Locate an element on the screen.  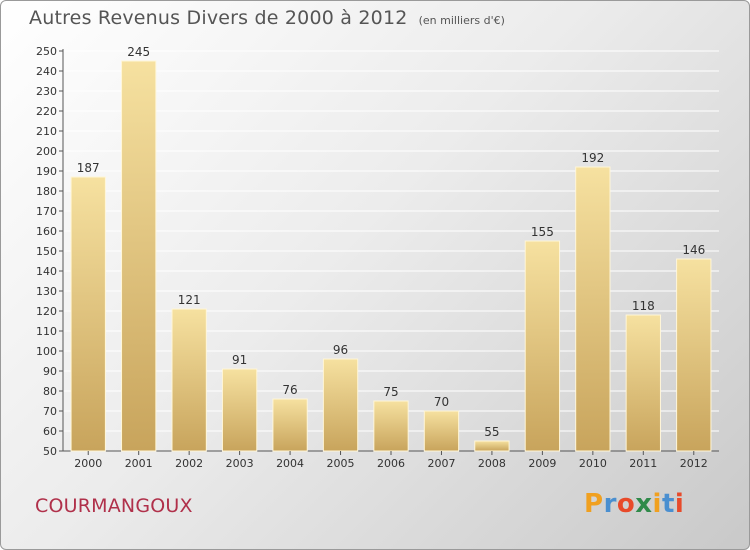
bar-2012 is located at coordinates (694, 355).